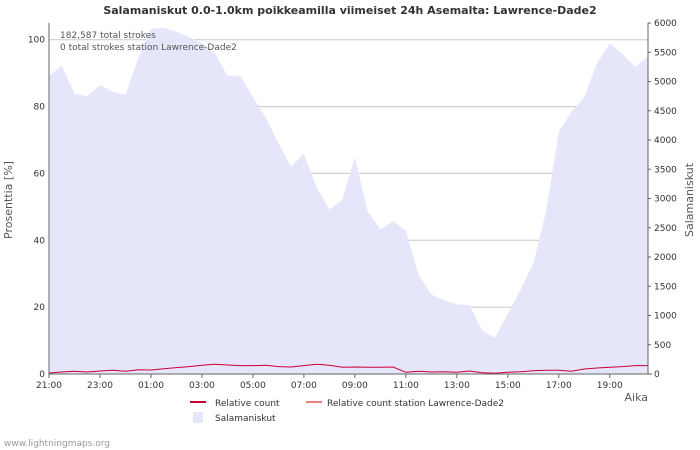  I want to click on y-right-tick-4000: 4000, so click(665, 141).